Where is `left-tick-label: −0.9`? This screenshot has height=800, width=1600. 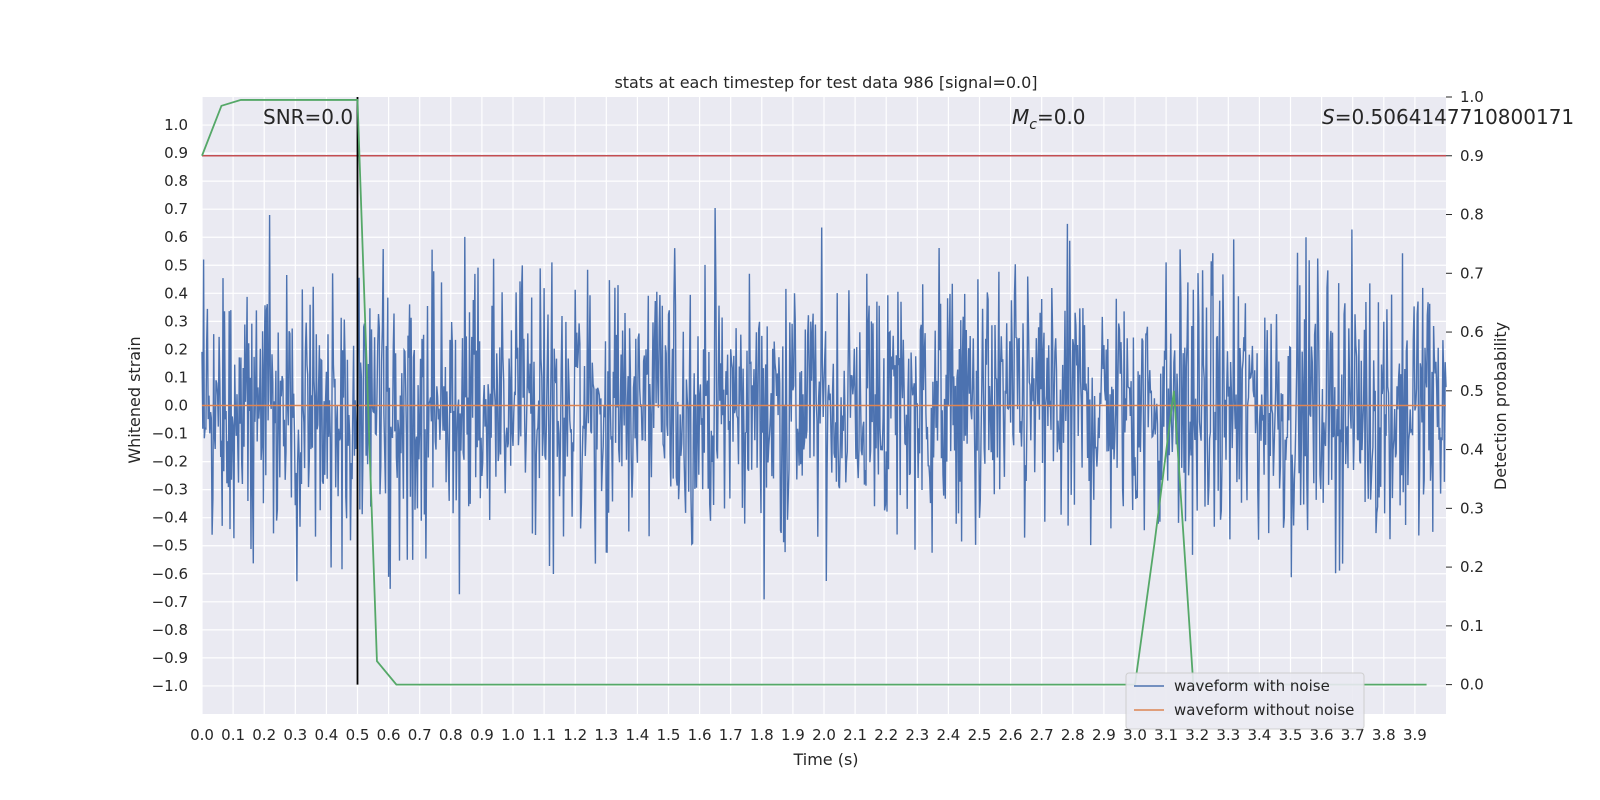
left-tick-label: −0.9 is located at coordinates (170, 658).